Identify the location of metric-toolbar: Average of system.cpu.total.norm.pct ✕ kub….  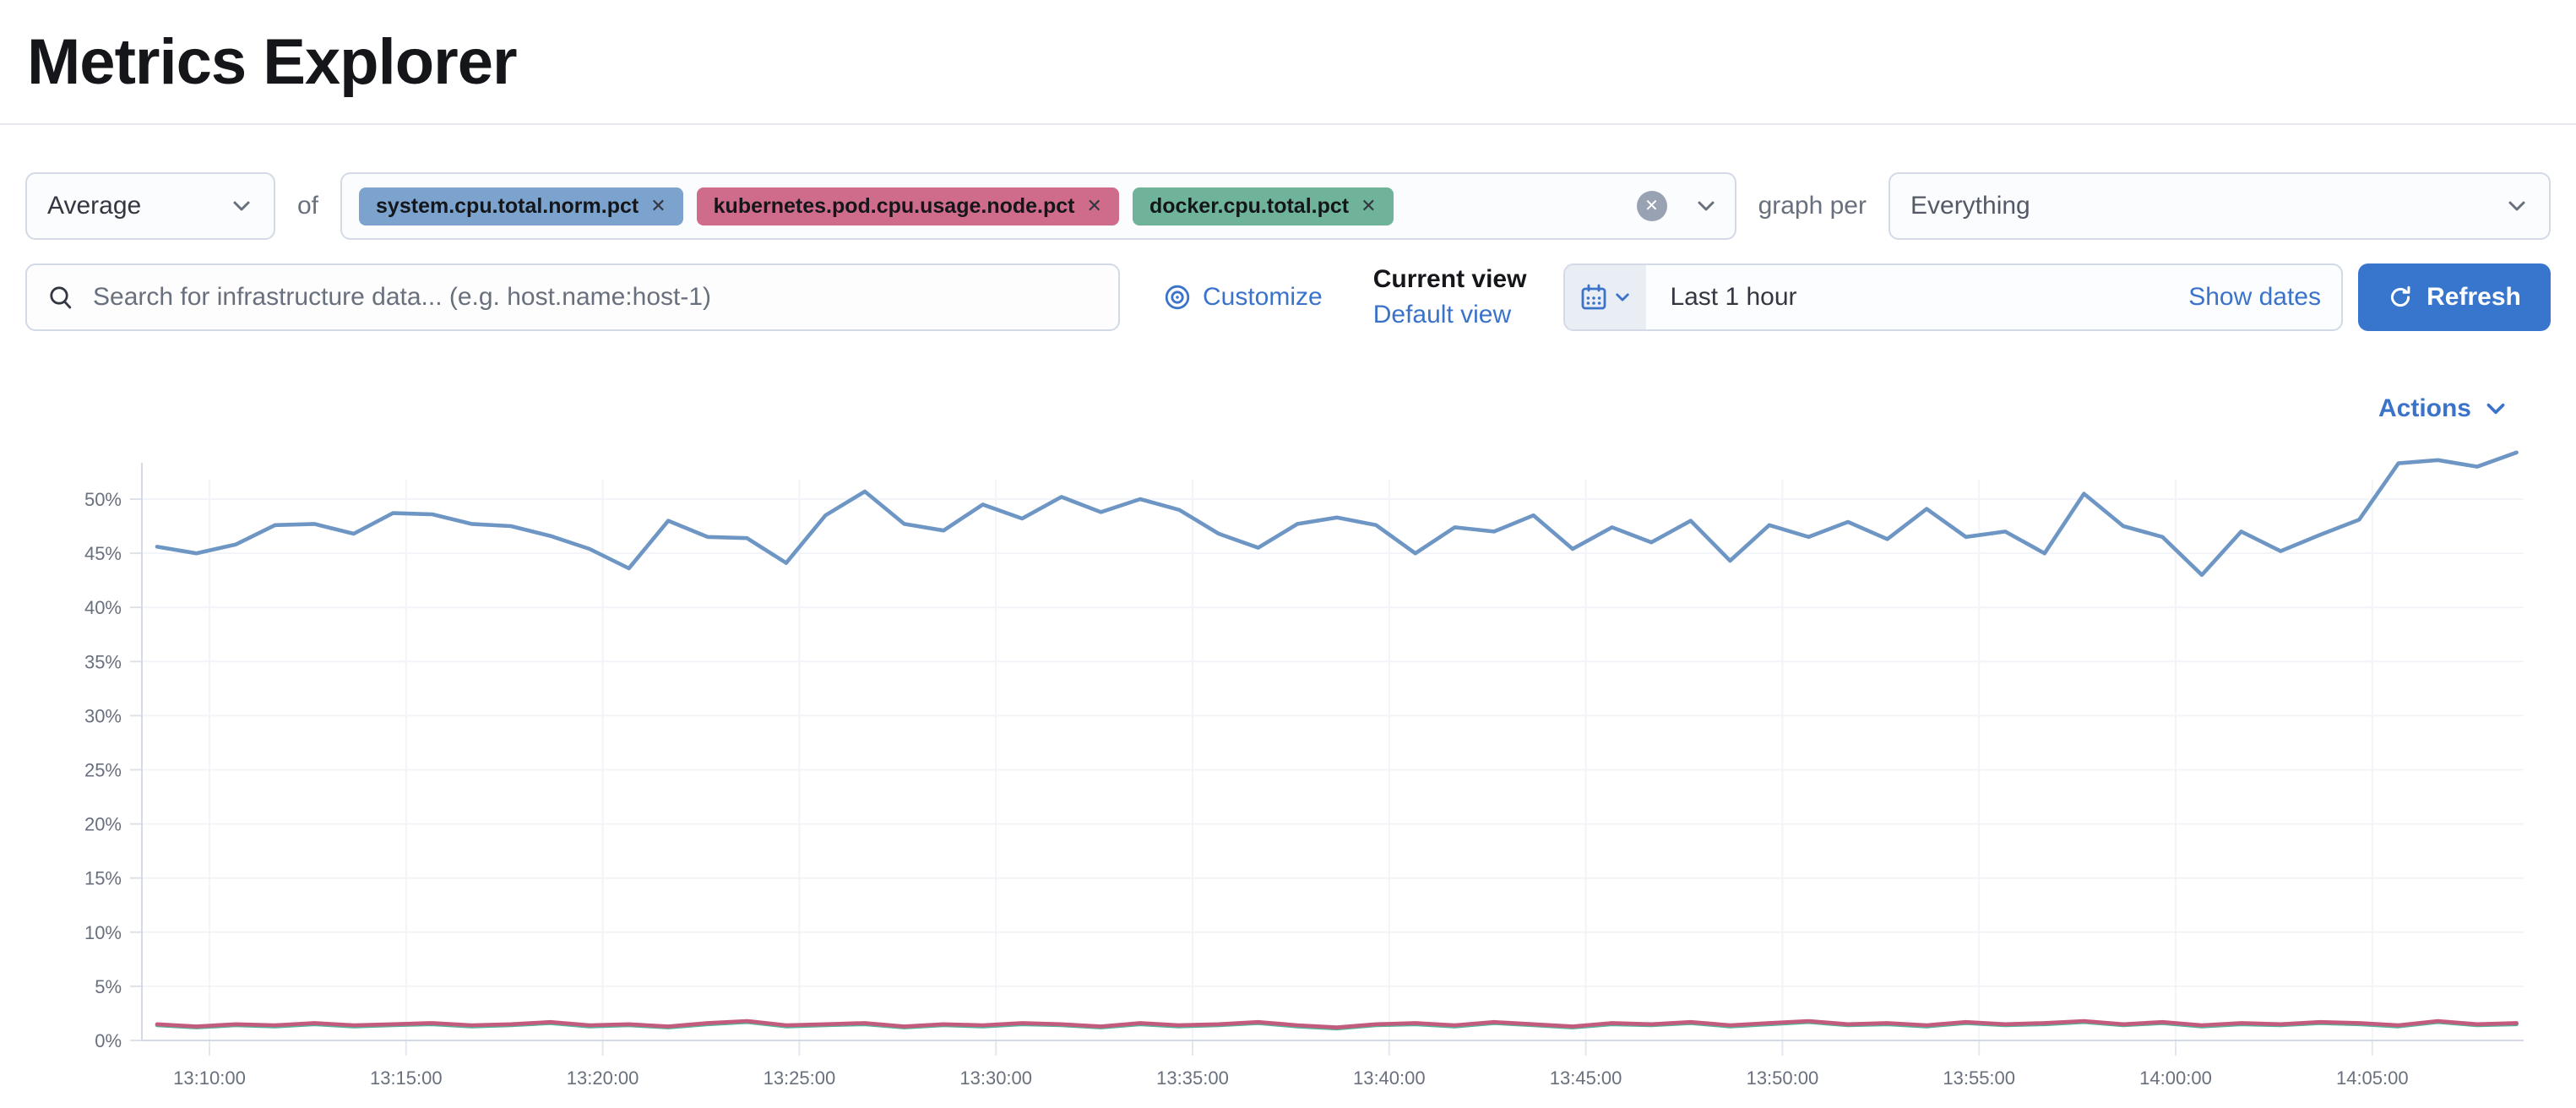
(1288, 206).